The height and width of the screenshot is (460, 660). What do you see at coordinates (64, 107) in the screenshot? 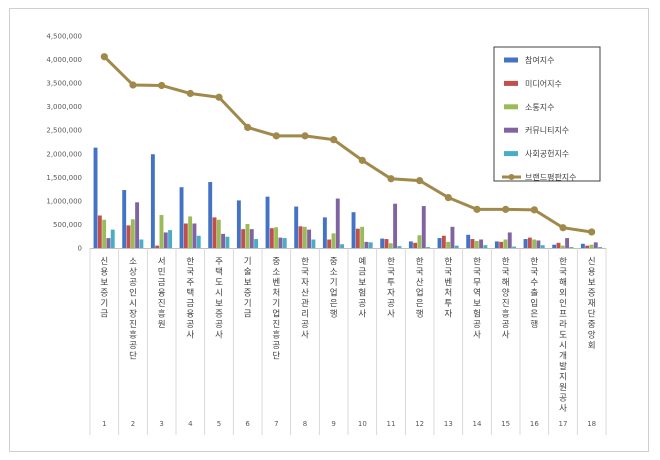
I see `y-tick-label: 3,000,000` at bounding box center [64, 107].